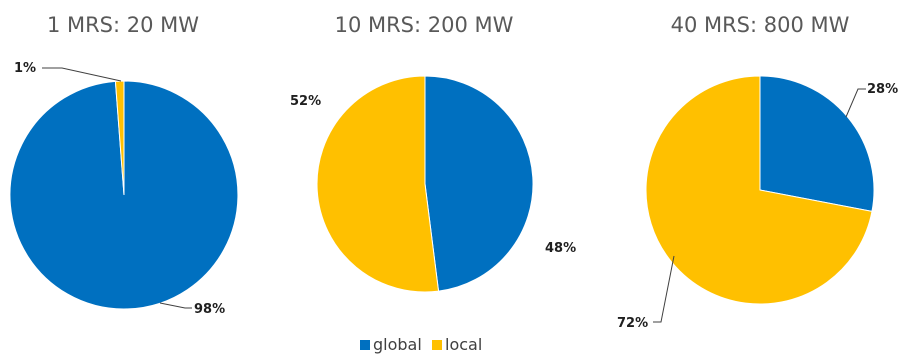 This screenshot has height=355, width=898. I want to click on chart-2-title: 10 MRS: 200 MW, so click(424, 25).